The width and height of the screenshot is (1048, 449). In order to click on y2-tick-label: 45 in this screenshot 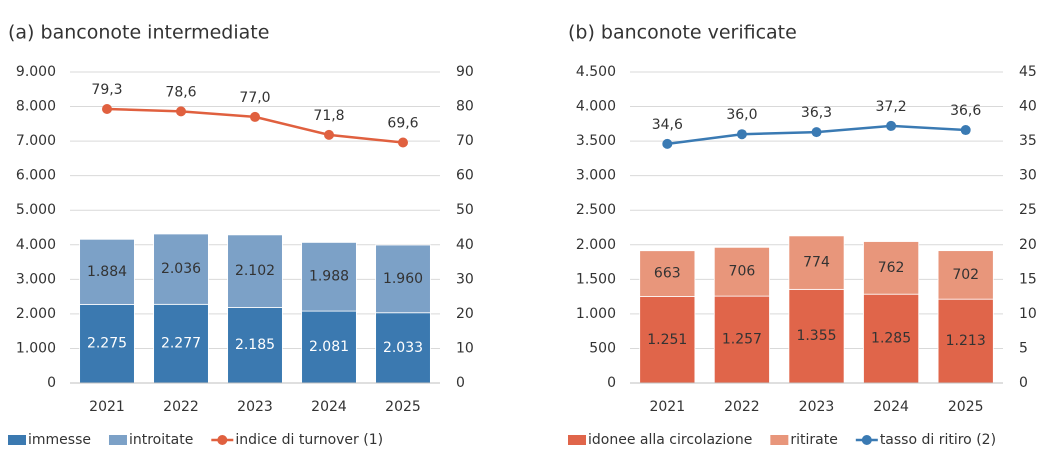, I will do `click(1028, 72)`.